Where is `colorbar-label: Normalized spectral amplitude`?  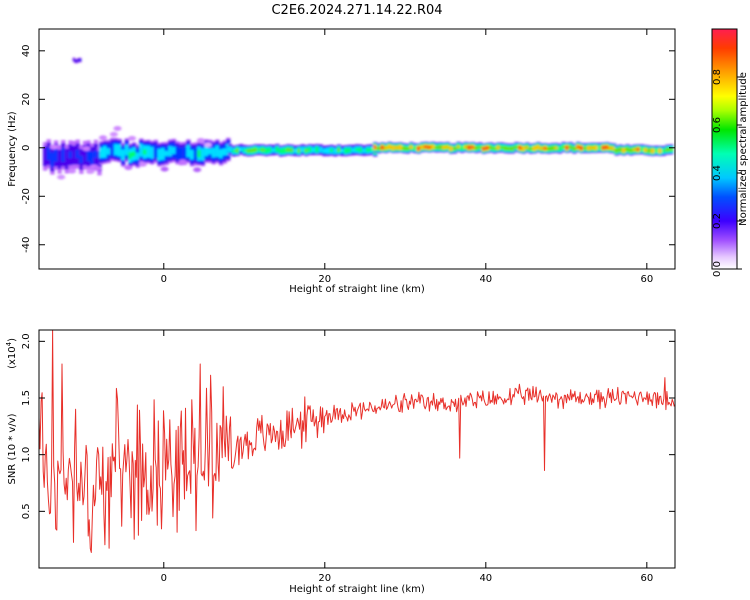 colorbar-label: Normalized spectral amplitude is located at coordinates (743, 149).